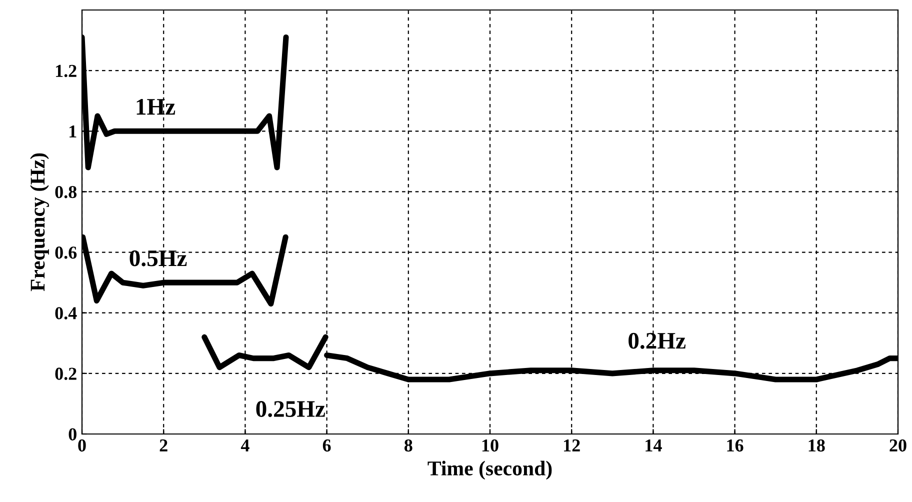 This screenshot has height=502, width=912. What do you see at coordinates (72, 434) in the screenshot?
I see `y-tick-label: 0` at bounding box center [72, 434].